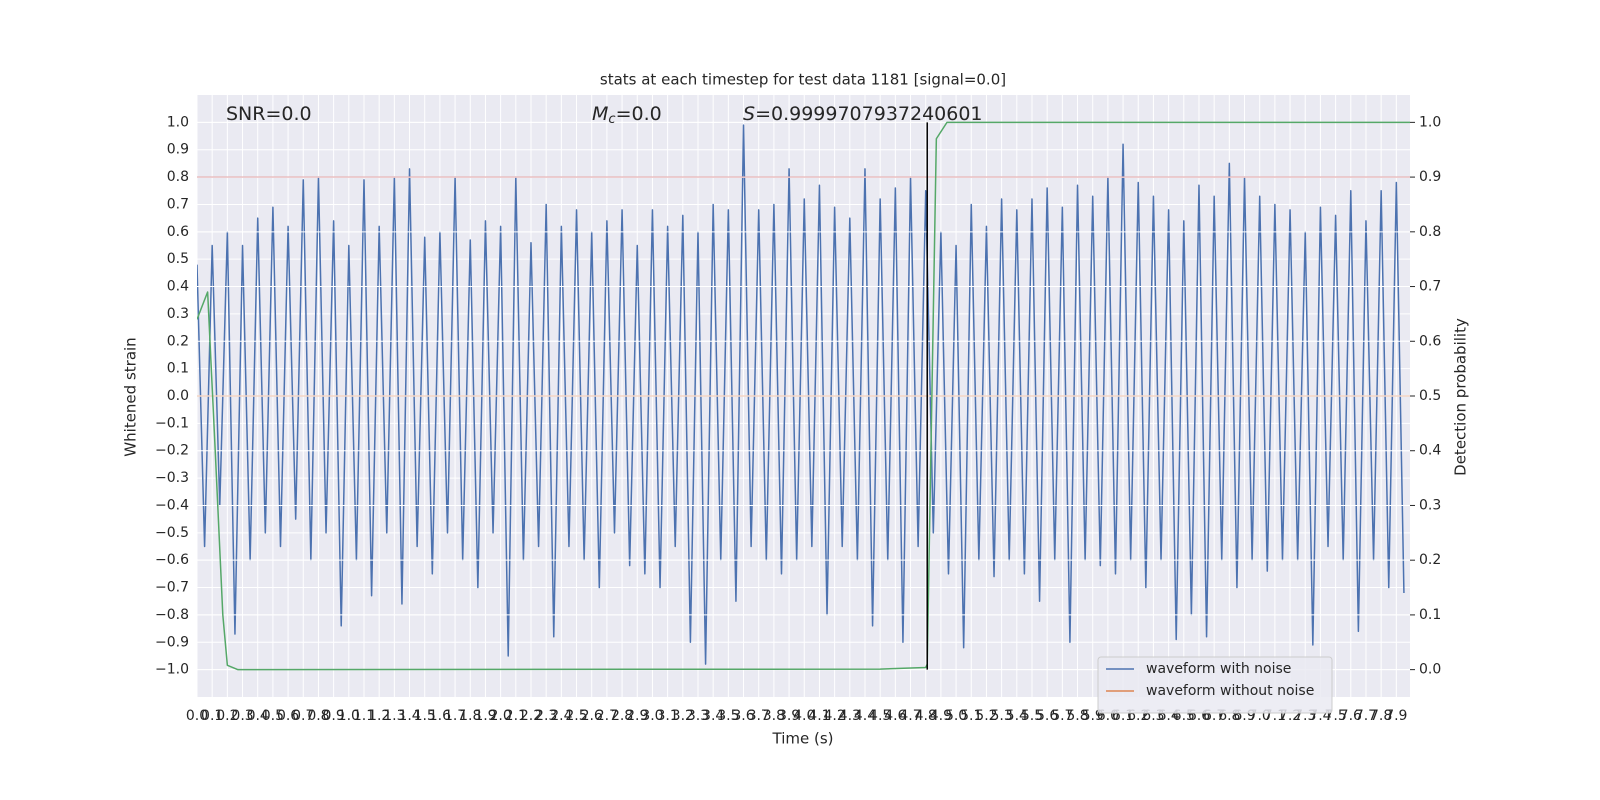 Image resolution: width=1600 pixels, height=800 pixels. I want to click on annotation: SNR=0.0, so click(269, 114).